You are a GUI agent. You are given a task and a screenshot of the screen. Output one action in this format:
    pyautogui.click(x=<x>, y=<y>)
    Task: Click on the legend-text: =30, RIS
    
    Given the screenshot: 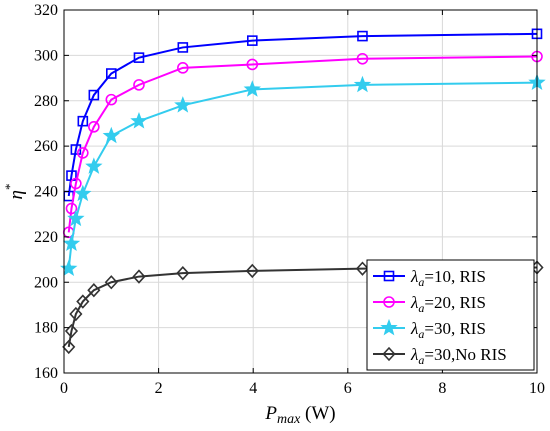 What is the action you would take?
    pyautogui.click(x=455, y=328)
    